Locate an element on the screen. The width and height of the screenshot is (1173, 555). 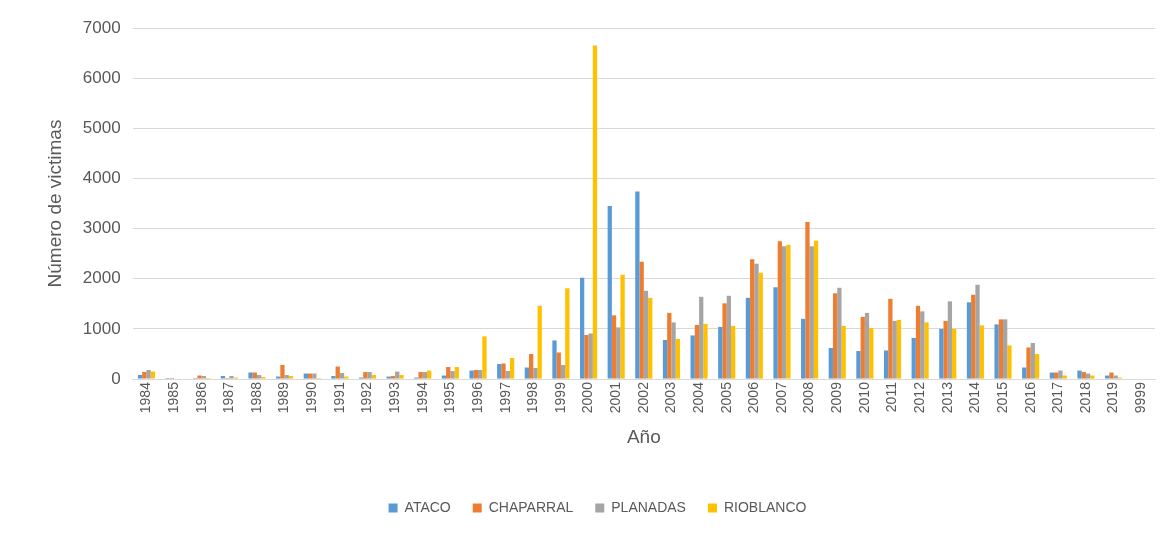
x-tick-label: 2012 is located at coordinates (918, 397).